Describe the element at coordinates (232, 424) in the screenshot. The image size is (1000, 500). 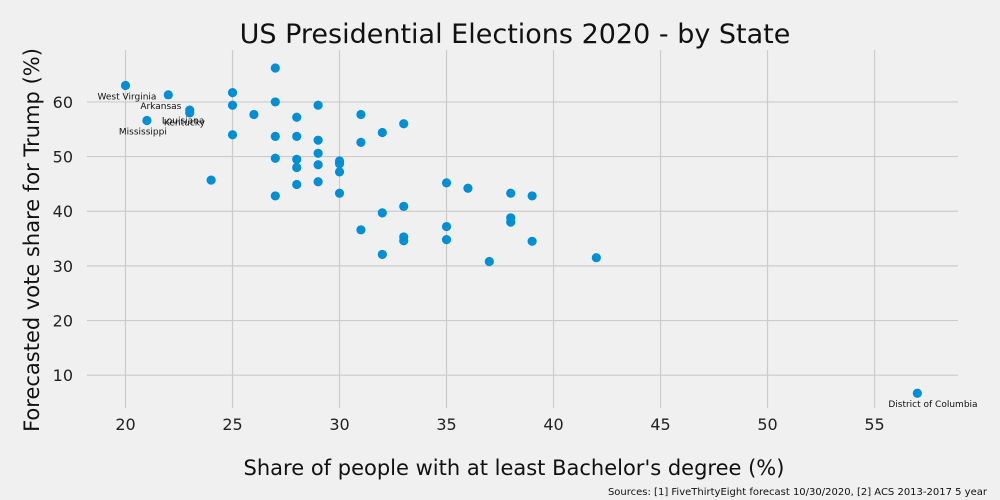
I see `x-tick-label: 25` at that location.